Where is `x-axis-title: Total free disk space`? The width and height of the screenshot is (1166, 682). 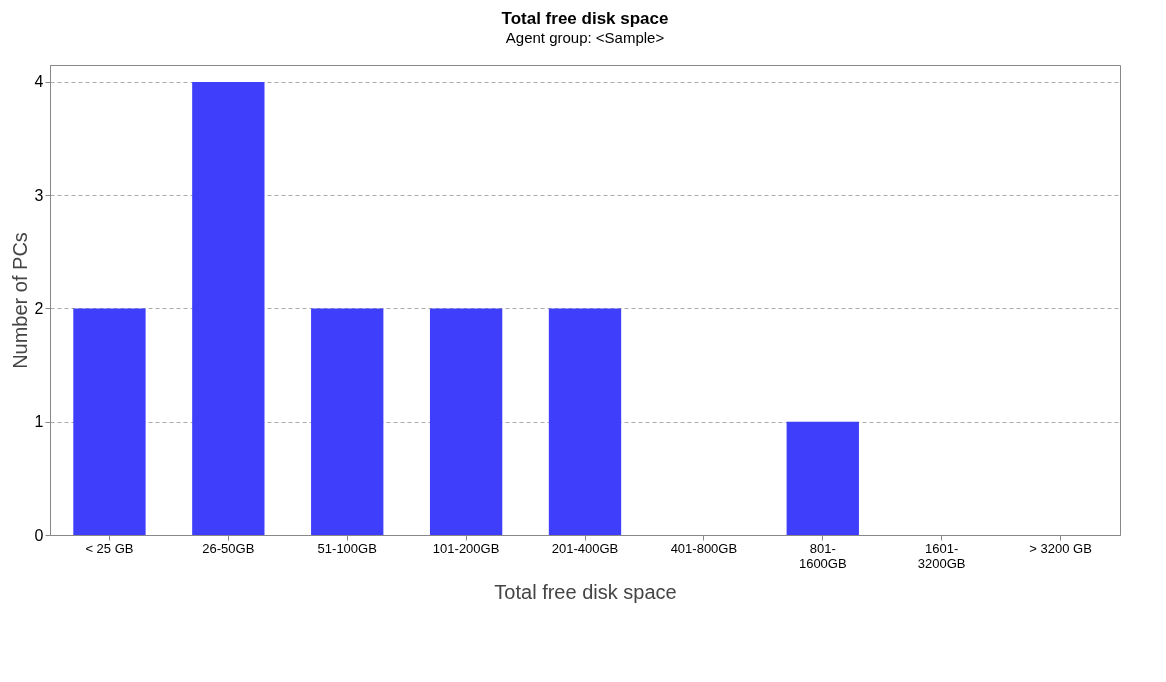
x-axis-title: Total free disk space is located at coordinates (585, 591).